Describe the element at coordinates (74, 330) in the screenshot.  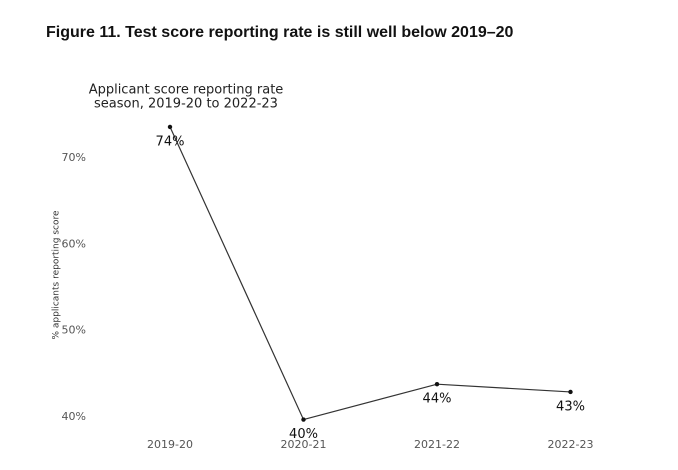
I see `y-tick-label: 50%` at that location.